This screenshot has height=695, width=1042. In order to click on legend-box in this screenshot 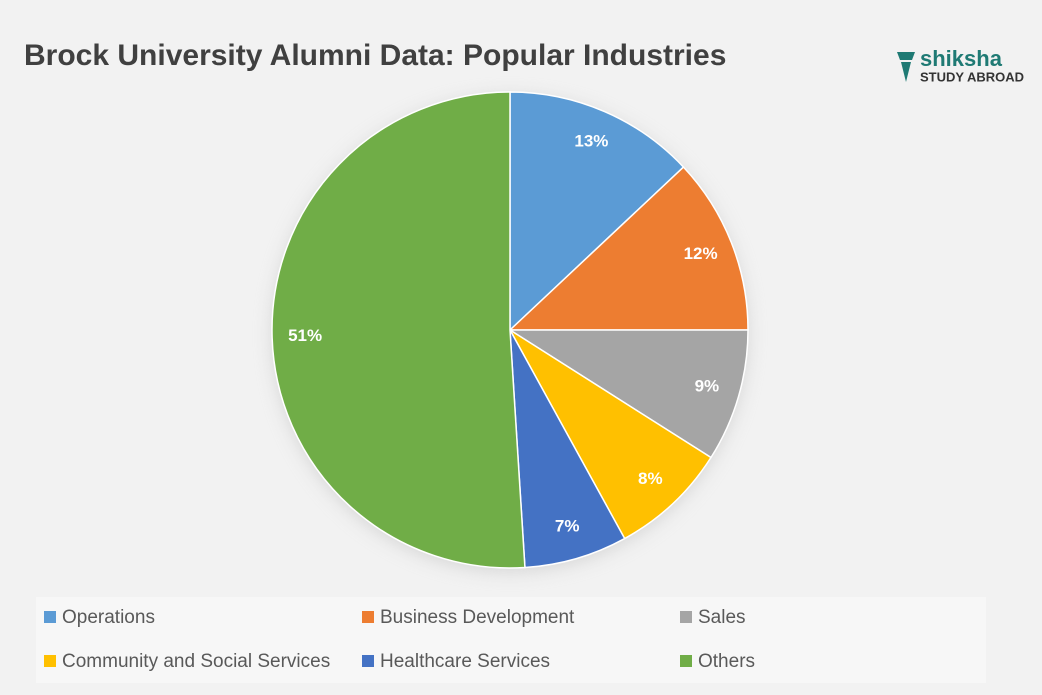, I will do `click(511, 640)`.